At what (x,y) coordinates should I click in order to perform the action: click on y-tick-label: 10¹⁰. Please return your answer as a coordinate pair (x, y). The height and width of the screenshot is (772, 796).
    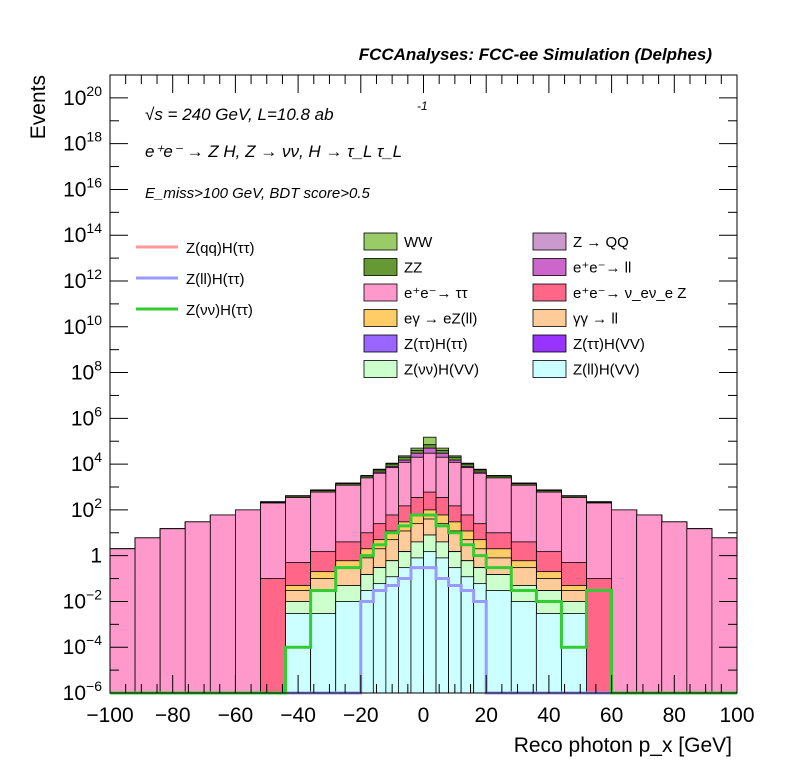
    Looking at the image, I should click on (82, 325).